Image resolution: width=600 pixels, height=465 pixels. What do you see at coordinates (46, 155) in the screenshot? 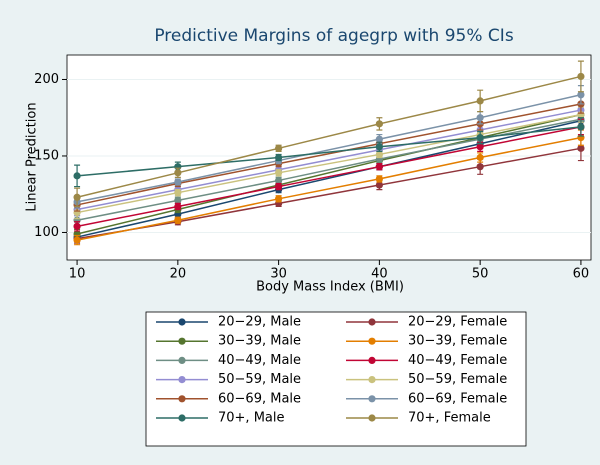
I see `y-tick-label: 150` at bounding box center [46, 155].